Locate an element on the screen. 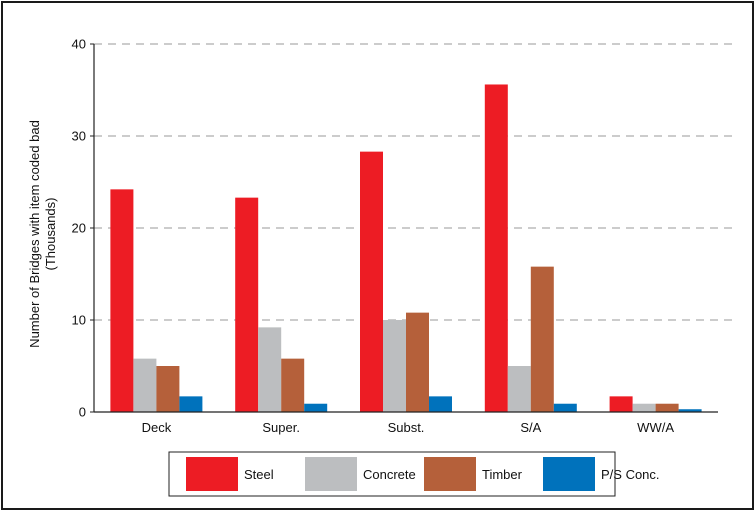  x-tick-label-3: S/A is located at coordinates (530, 427).